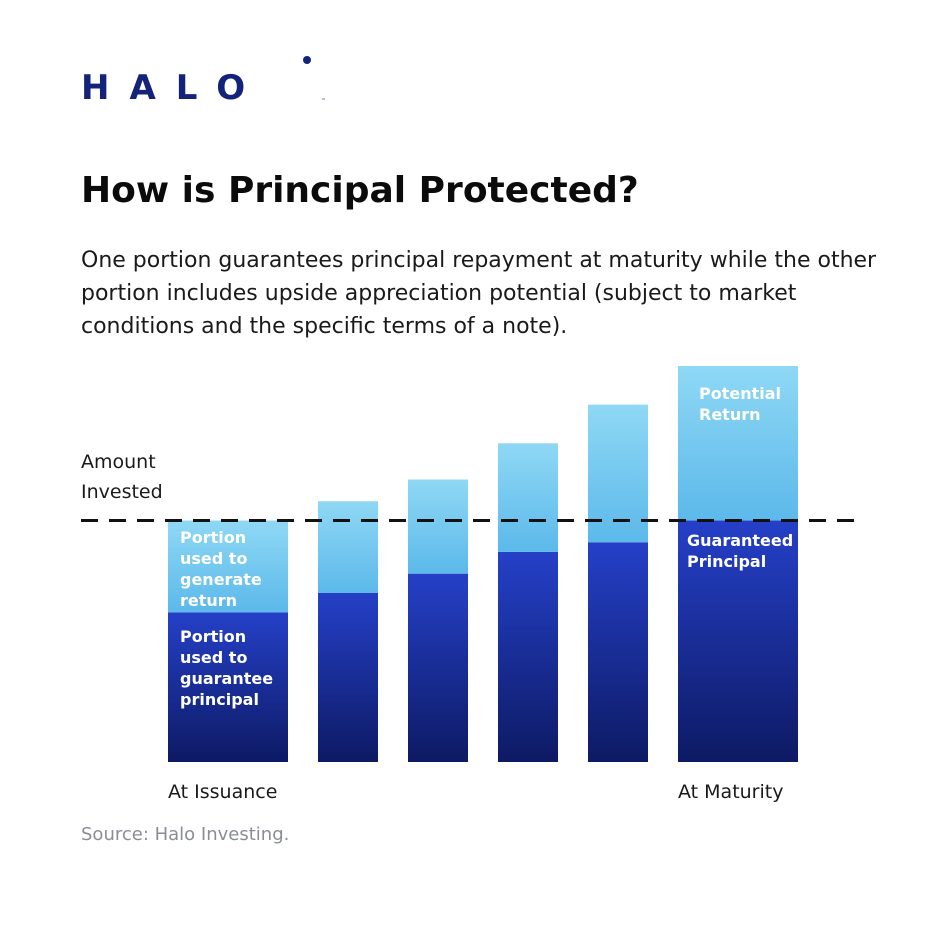 The height and width of the screenshot is (933, 933). I want to click on x-axis-label: At Maturity, so click(730, 792).